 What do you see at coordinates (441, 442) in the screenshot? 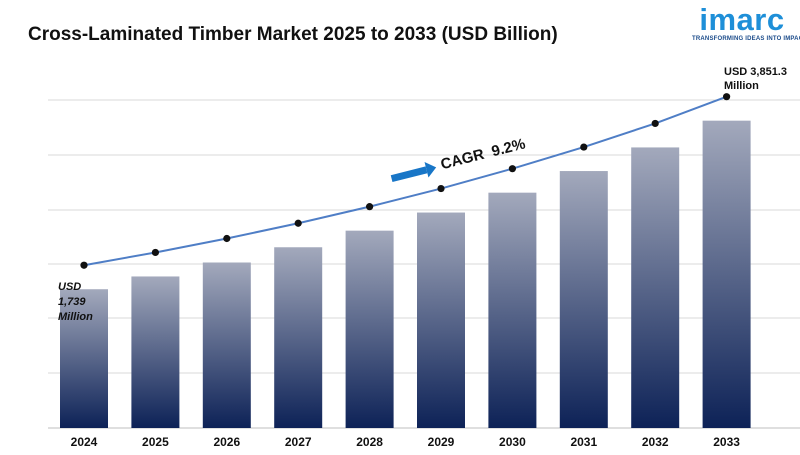
I see `x-tick-2029: 2029` at bounding box center [441, 442].